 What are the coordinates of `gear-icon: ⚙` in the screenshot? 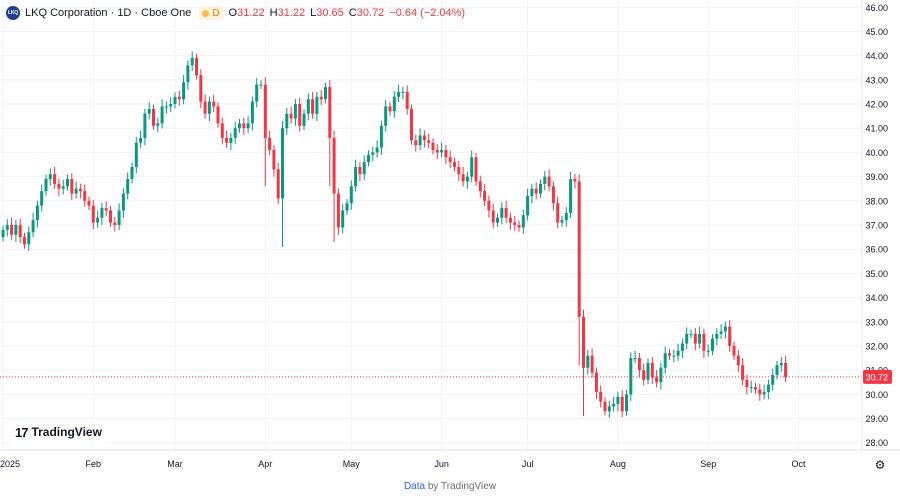 It's located at (880, 465).